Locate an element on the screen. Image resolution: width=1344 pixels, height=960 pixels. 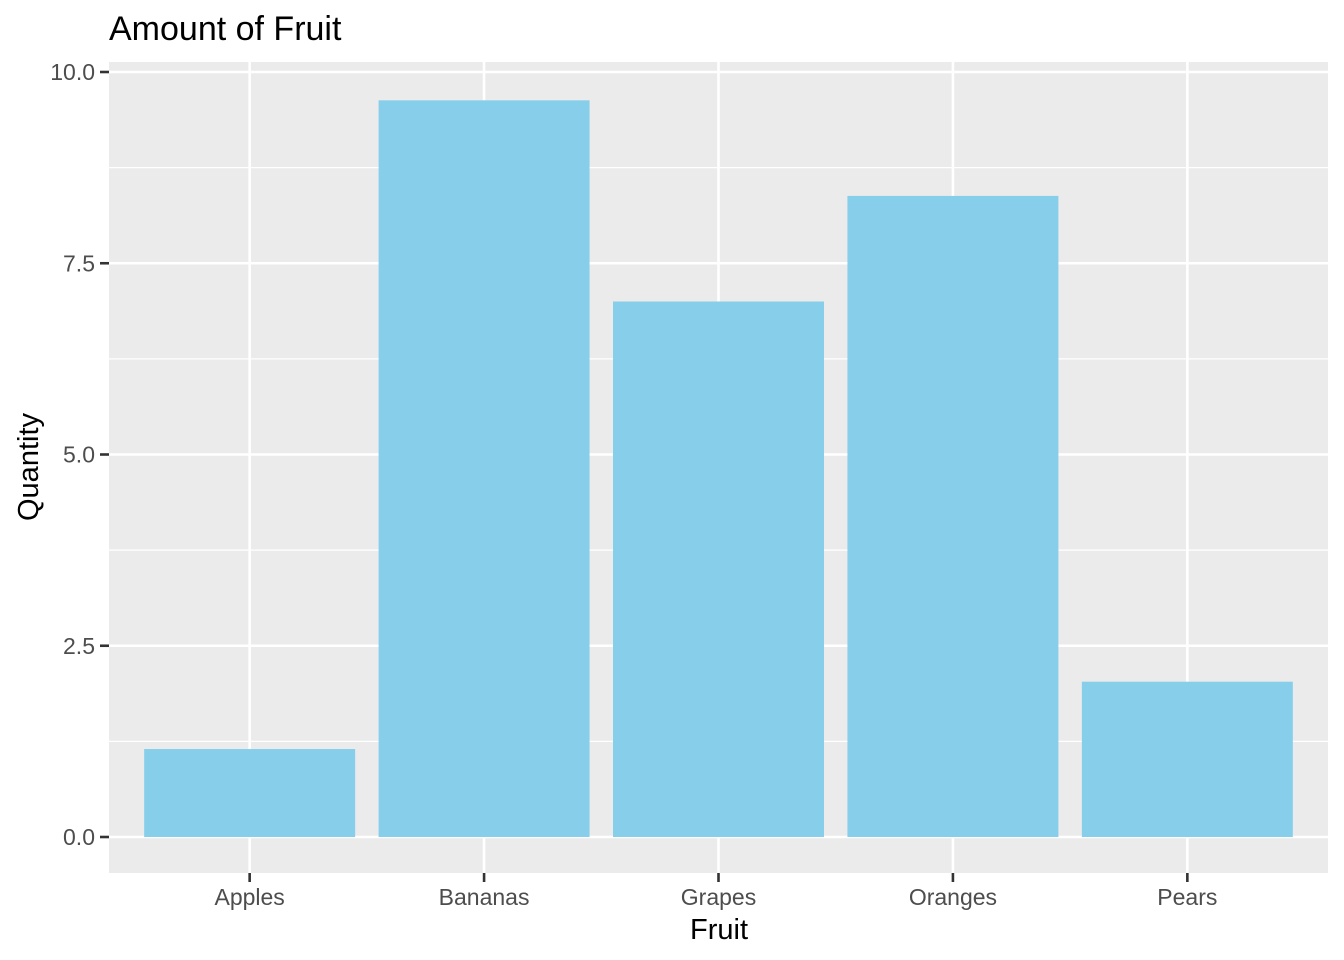
x-tick-label: Apples is located at coordinates (249, 897).